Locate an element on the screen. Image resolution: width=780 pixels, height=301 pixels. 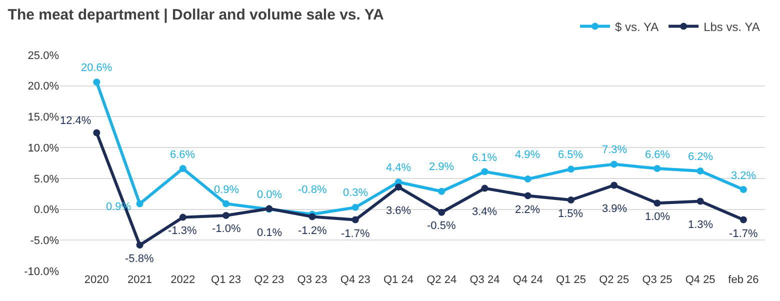
y-tick-label: 25.0% is located at coordinates (44, 56).